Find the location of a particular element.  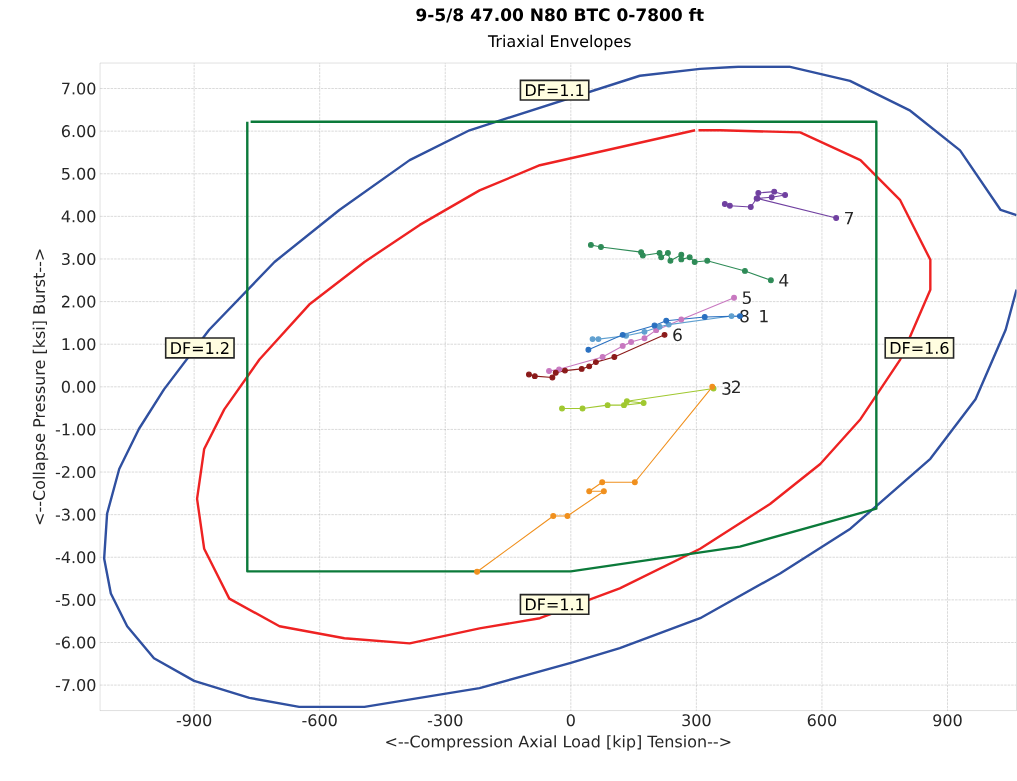

annotation: DF=1.2 is located at coordinates (200, 348).